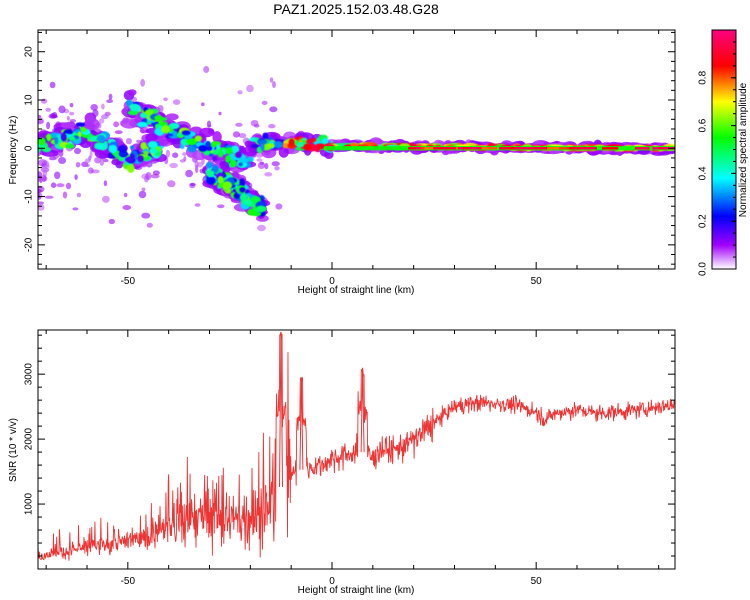 This screenshot has width=750, height=600. Describe the element at coordinates (29, 52) in the screenshot. I see `spectrogram-y-tick-label: 20` at that location.